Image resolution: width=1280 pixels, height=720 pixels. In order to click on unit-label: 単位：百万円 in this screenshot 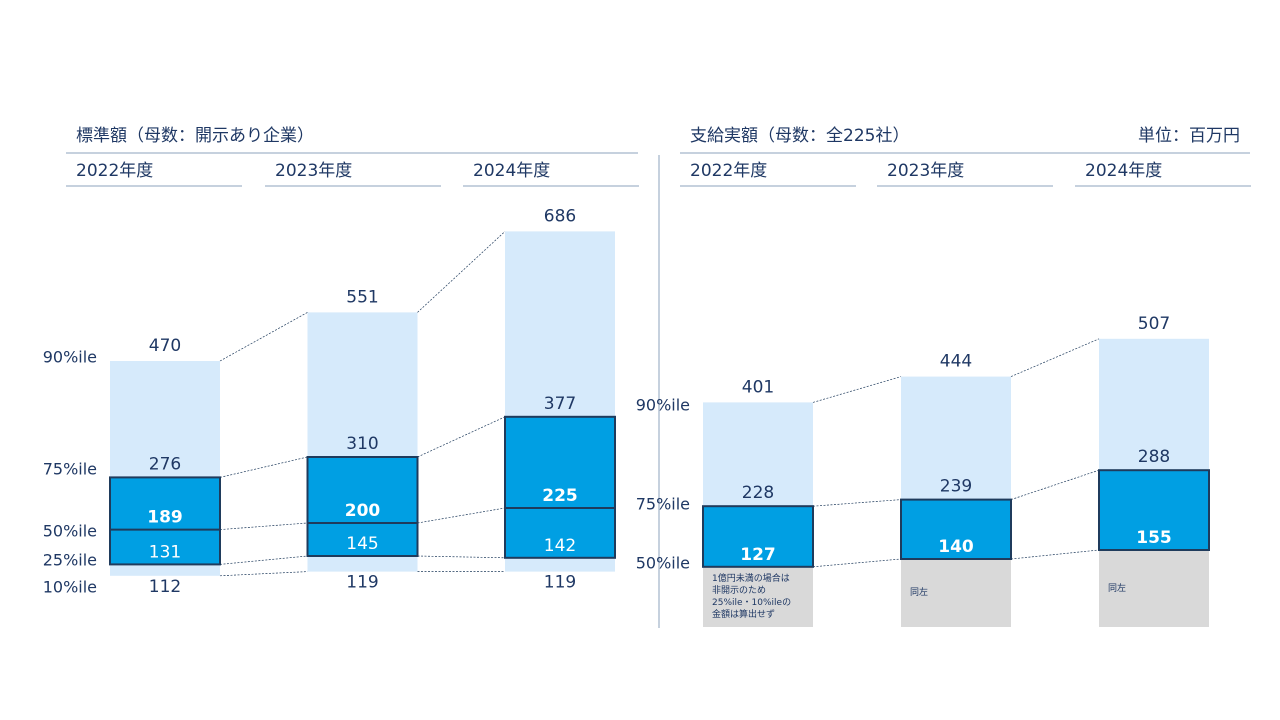, I will do `click(1189, 136)`.